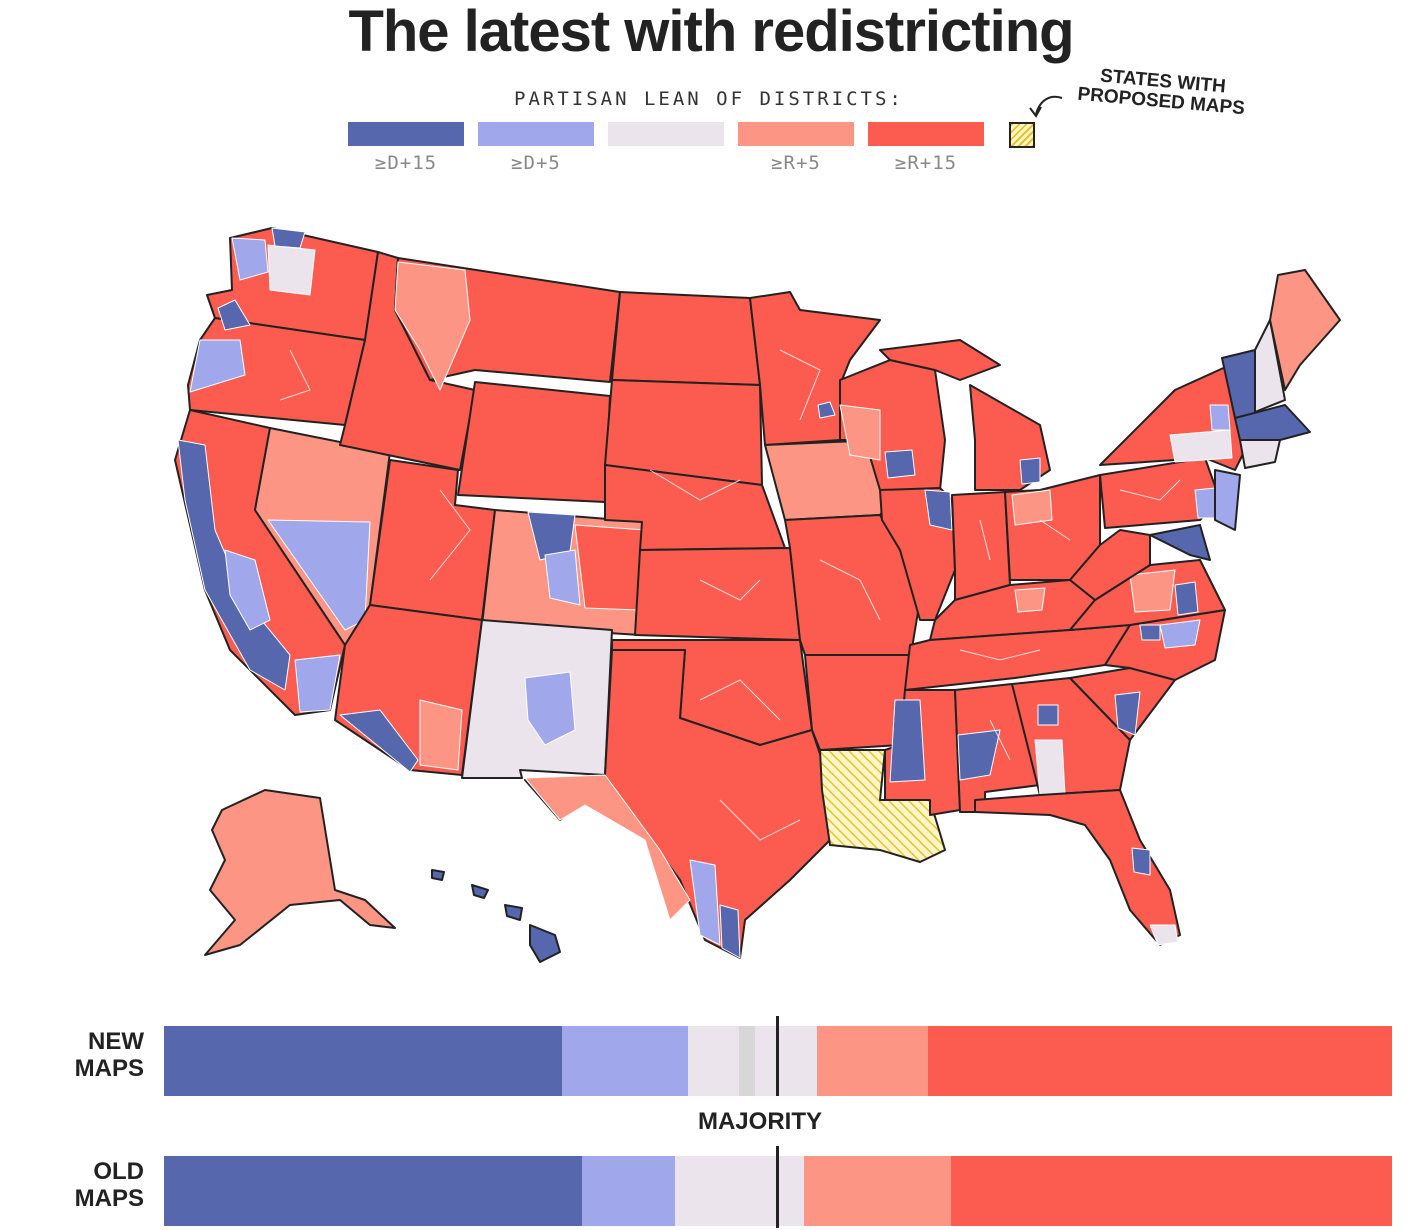 Image resolution: width=1422 pixels, height=1230 pixels. What do you see at coordinates (1162, 91) in the screenshot?
I see `proposed-maps-label: STATES WITH PROPOSED MAPS` at bounding box center [1162, 91].